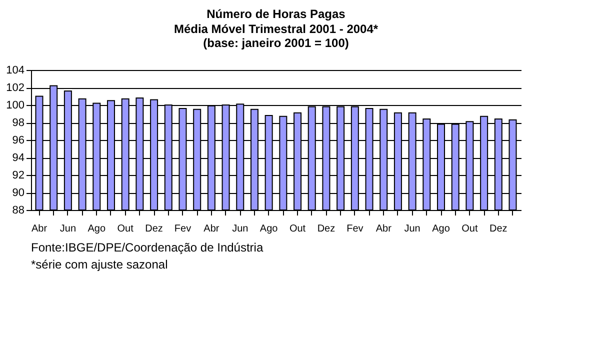 The width and height of the screenshot is (602, 356). I want to click on y-tick-label: 88, so click(18, 210).